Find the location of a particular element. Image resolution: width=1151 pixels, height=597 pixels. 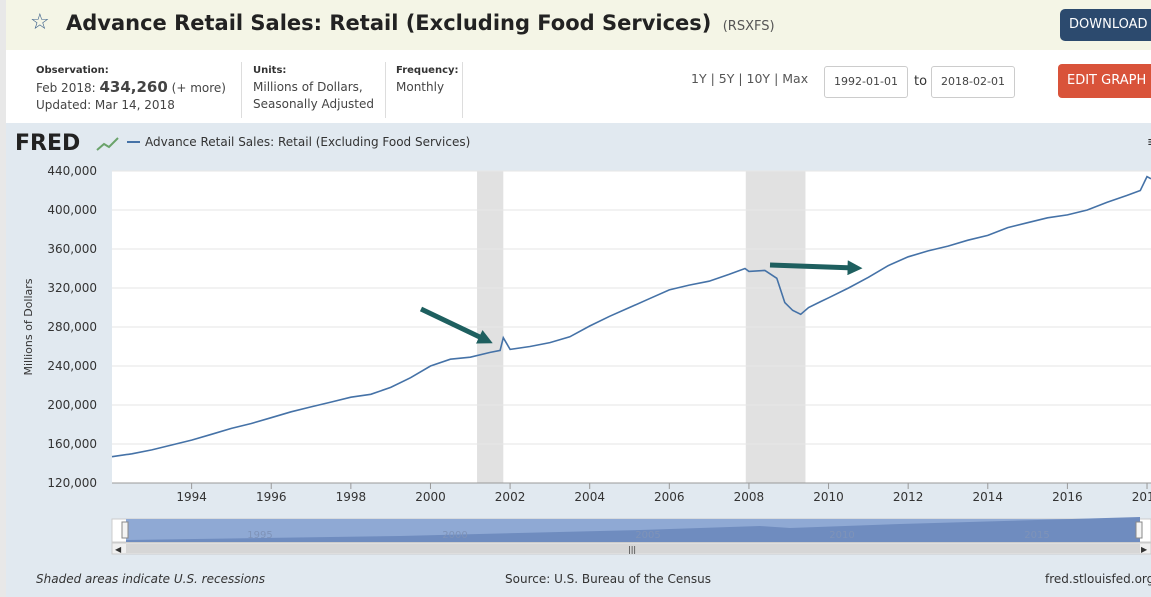

navigator-label: 2005 is located at coordinates (647, 535).